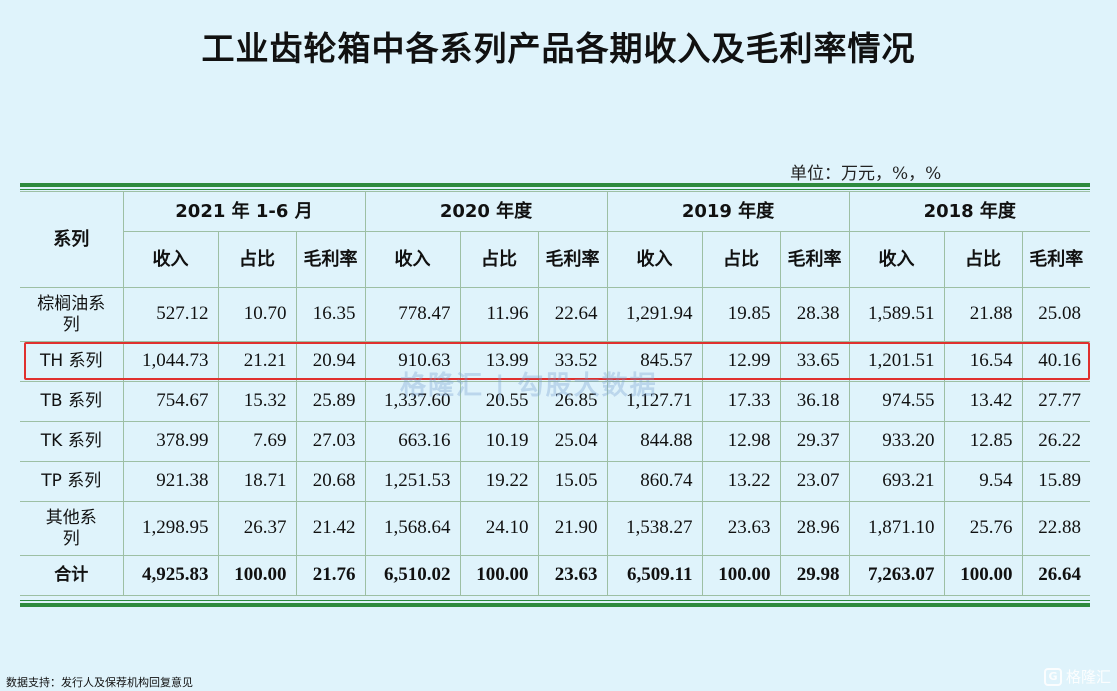 This screenshot has width=1117, height=691. Describe the element at coordinates (72, 481) in the screenshot. I see `row-label: TP 系列` at that location.